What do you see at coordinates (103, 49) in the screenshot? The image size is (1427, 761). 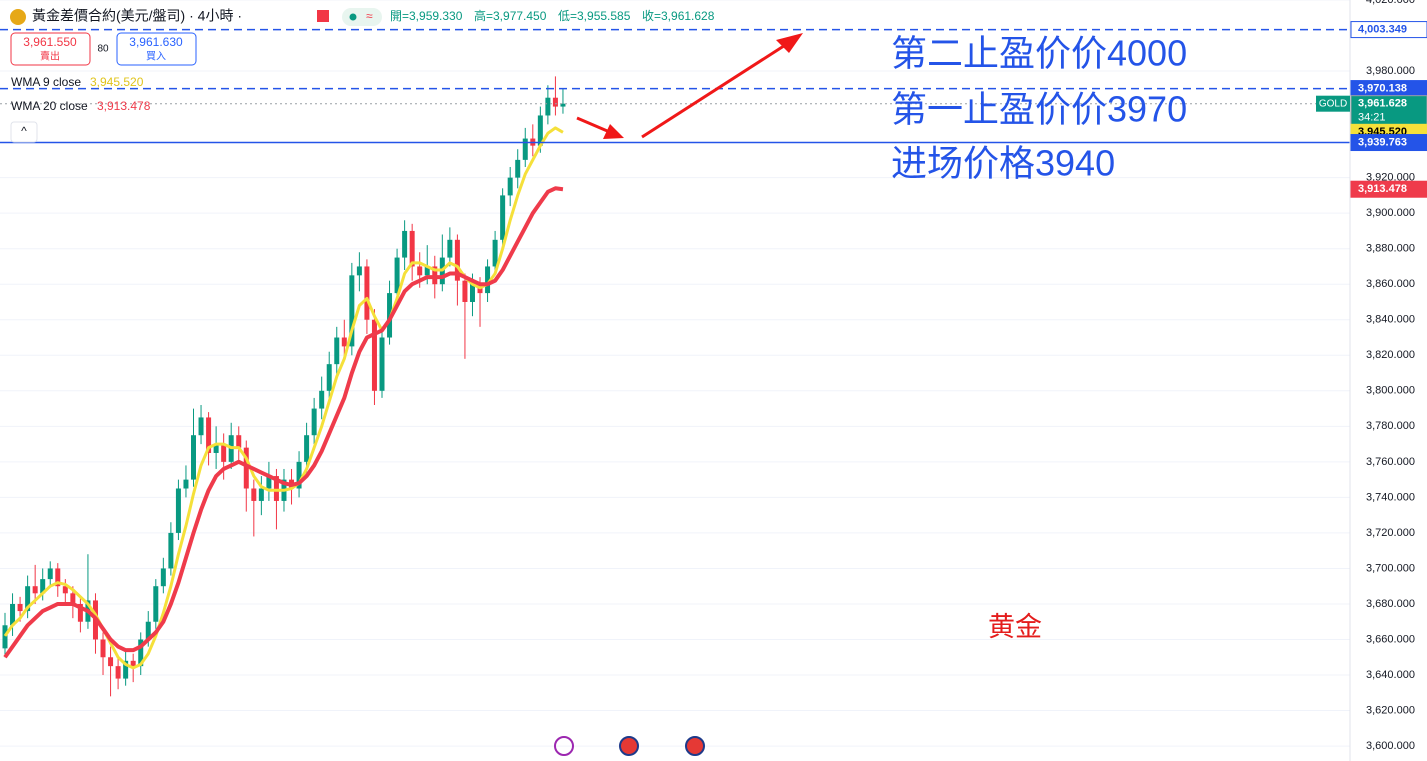 I see `spread: 80` at bounding box center [103, 49].